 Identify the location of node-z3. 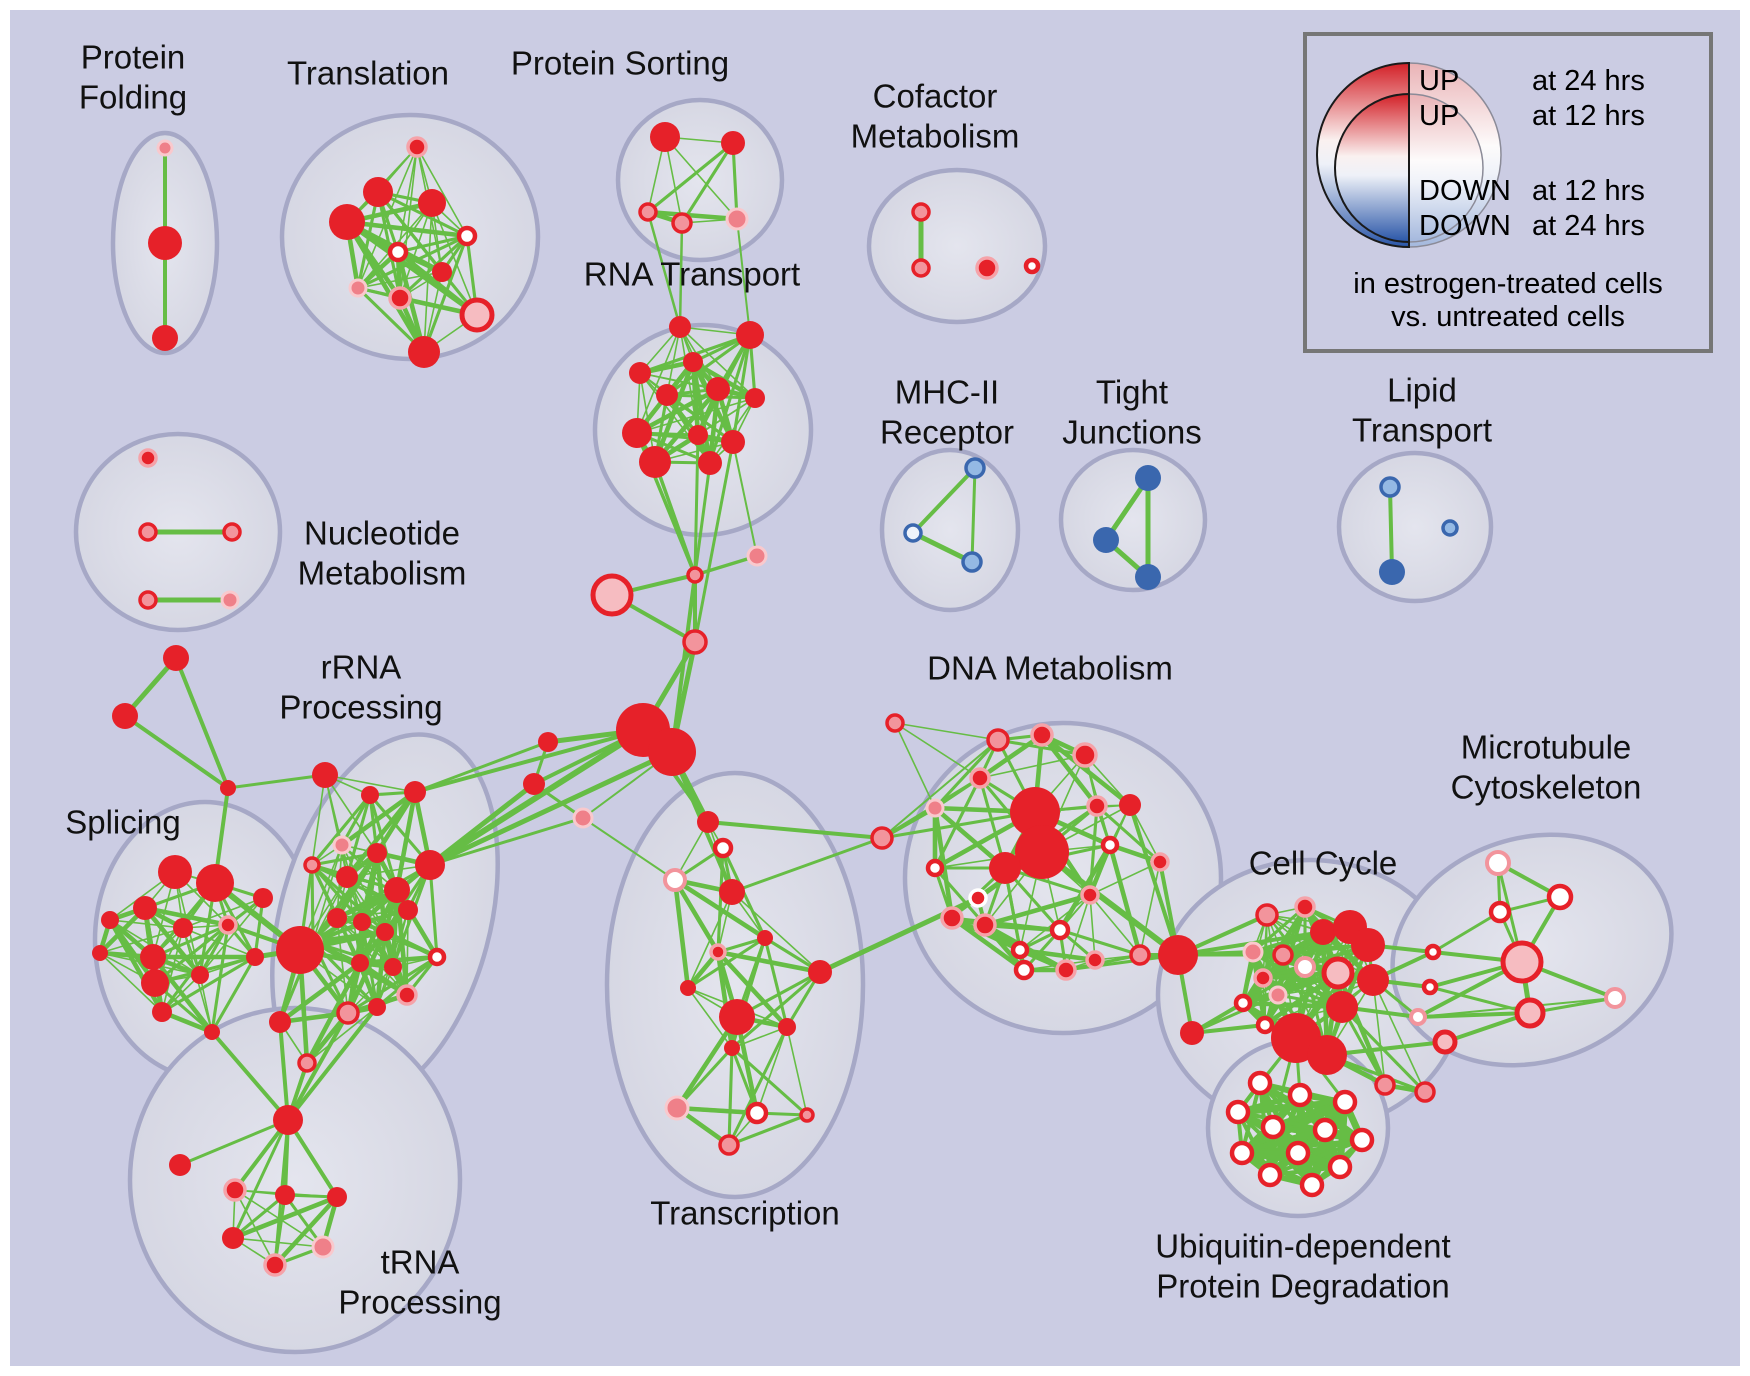
(1500, 912).